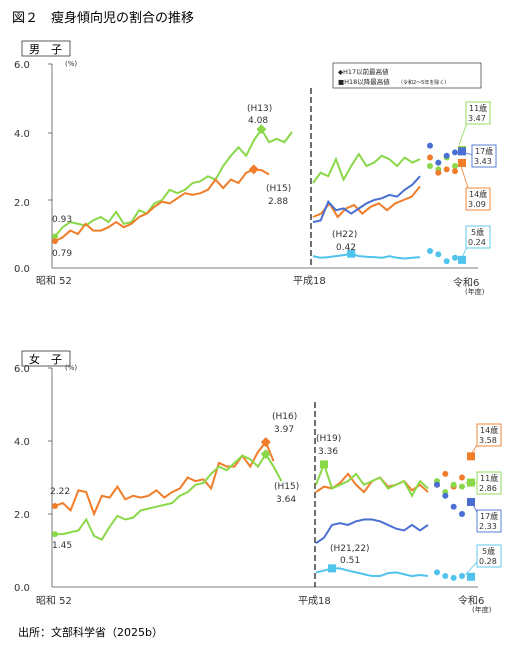  Describe the element at coordinates (71, 64) in the screenshot. I see `boys-unit: (%)` at that location.